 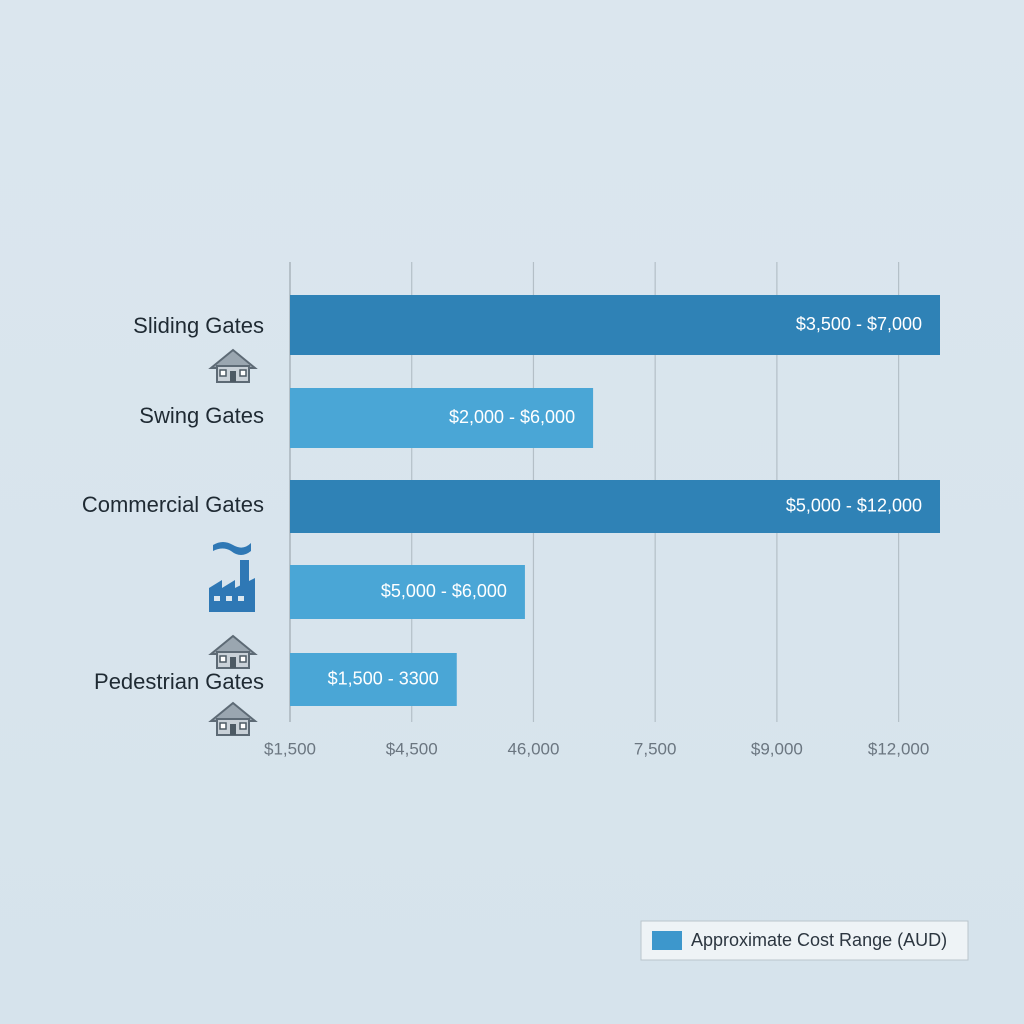 I want to click on value-label: $1,500 - 3300, so click(x=383, y=678).